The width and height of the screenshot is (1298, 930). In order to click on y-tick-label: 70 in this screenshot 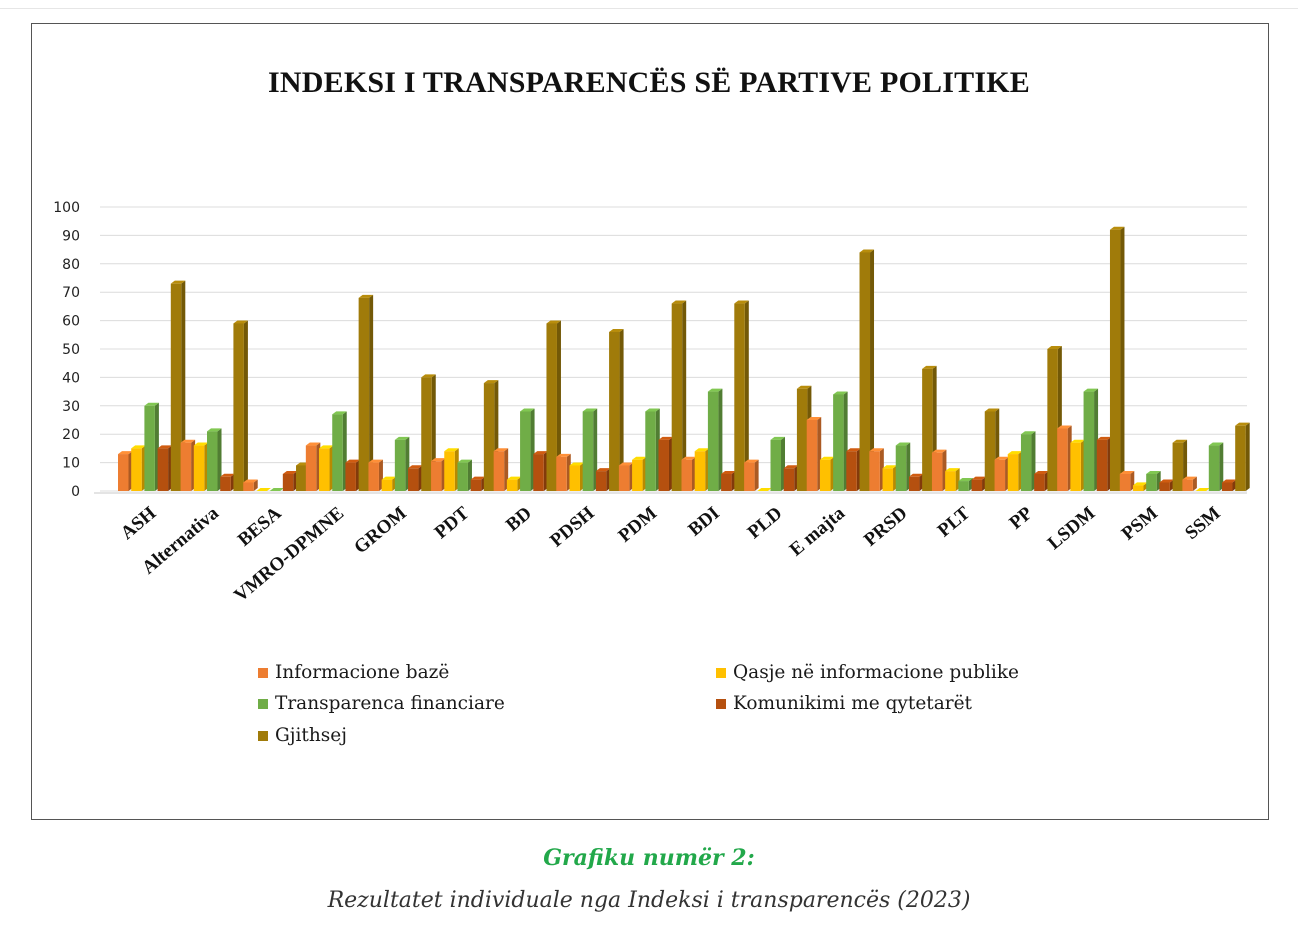, I will do `click(71, 293)`.